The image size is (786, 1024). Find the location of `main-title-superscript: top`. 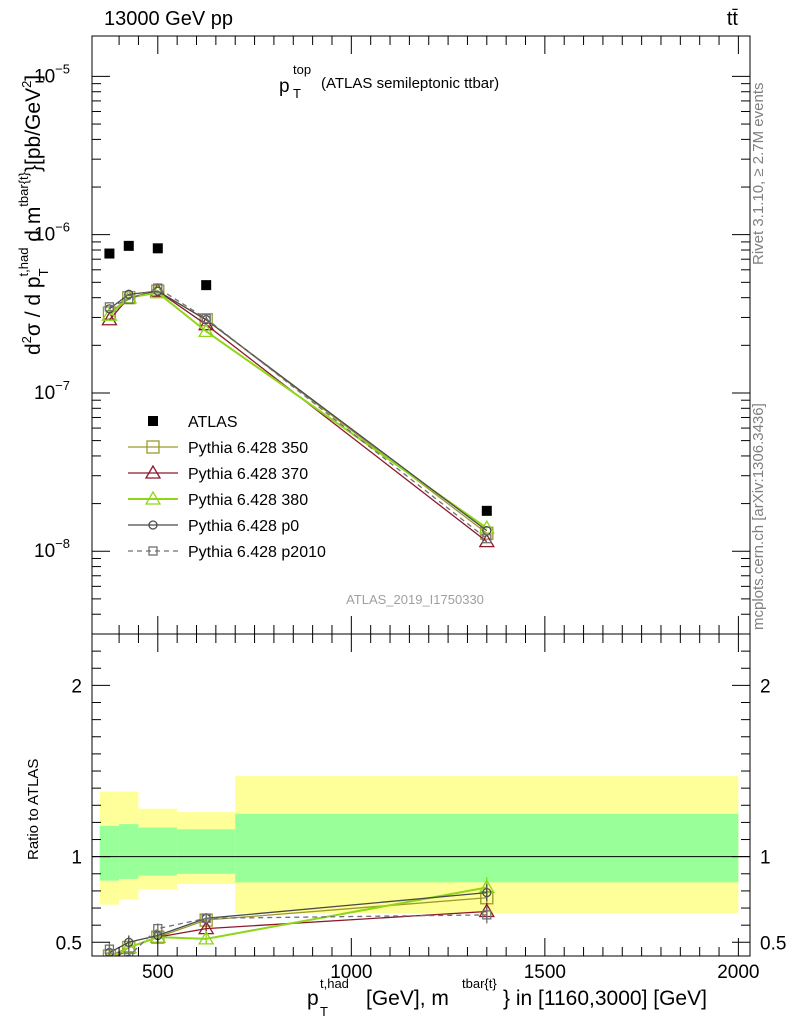

main-title-superscript: top is located at coordinates (302, 69).